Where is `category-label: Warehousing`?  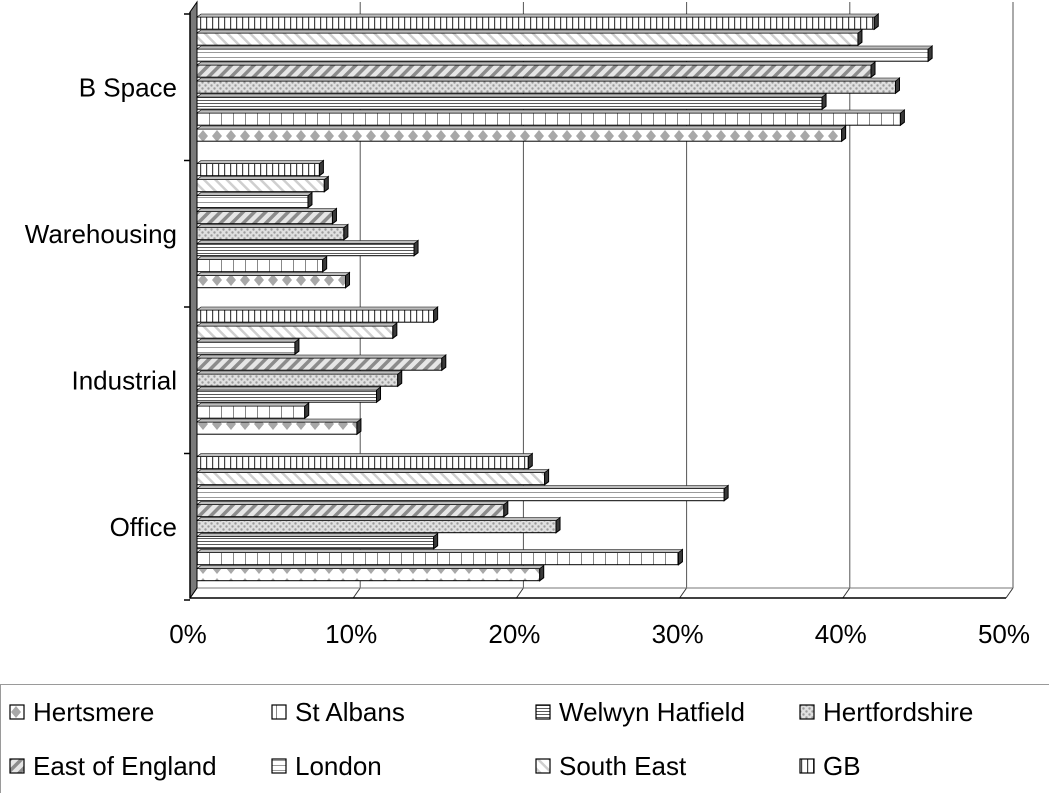
category-label: Warehousing is located at coordinates (101, 234).